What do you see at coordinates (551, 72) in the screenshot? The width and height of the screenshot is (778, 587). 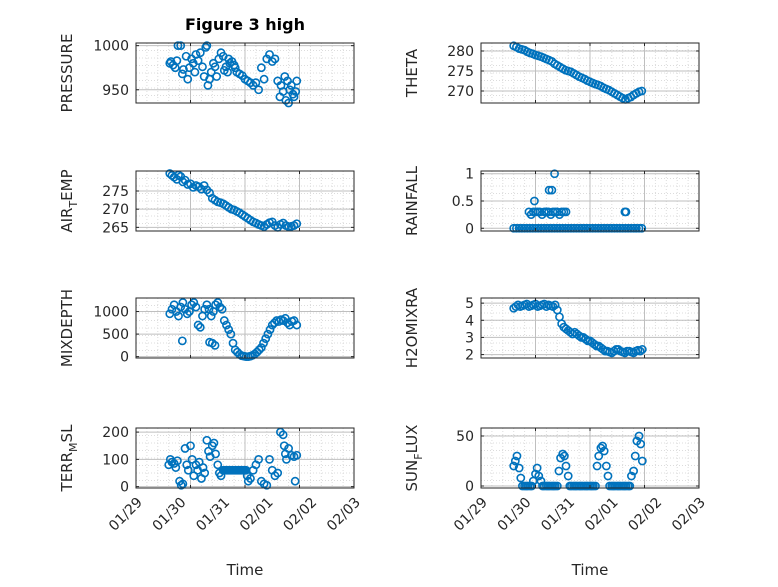 I see `subplot-theta: 270 275 280 THETA` at bounding box center [551, 72].